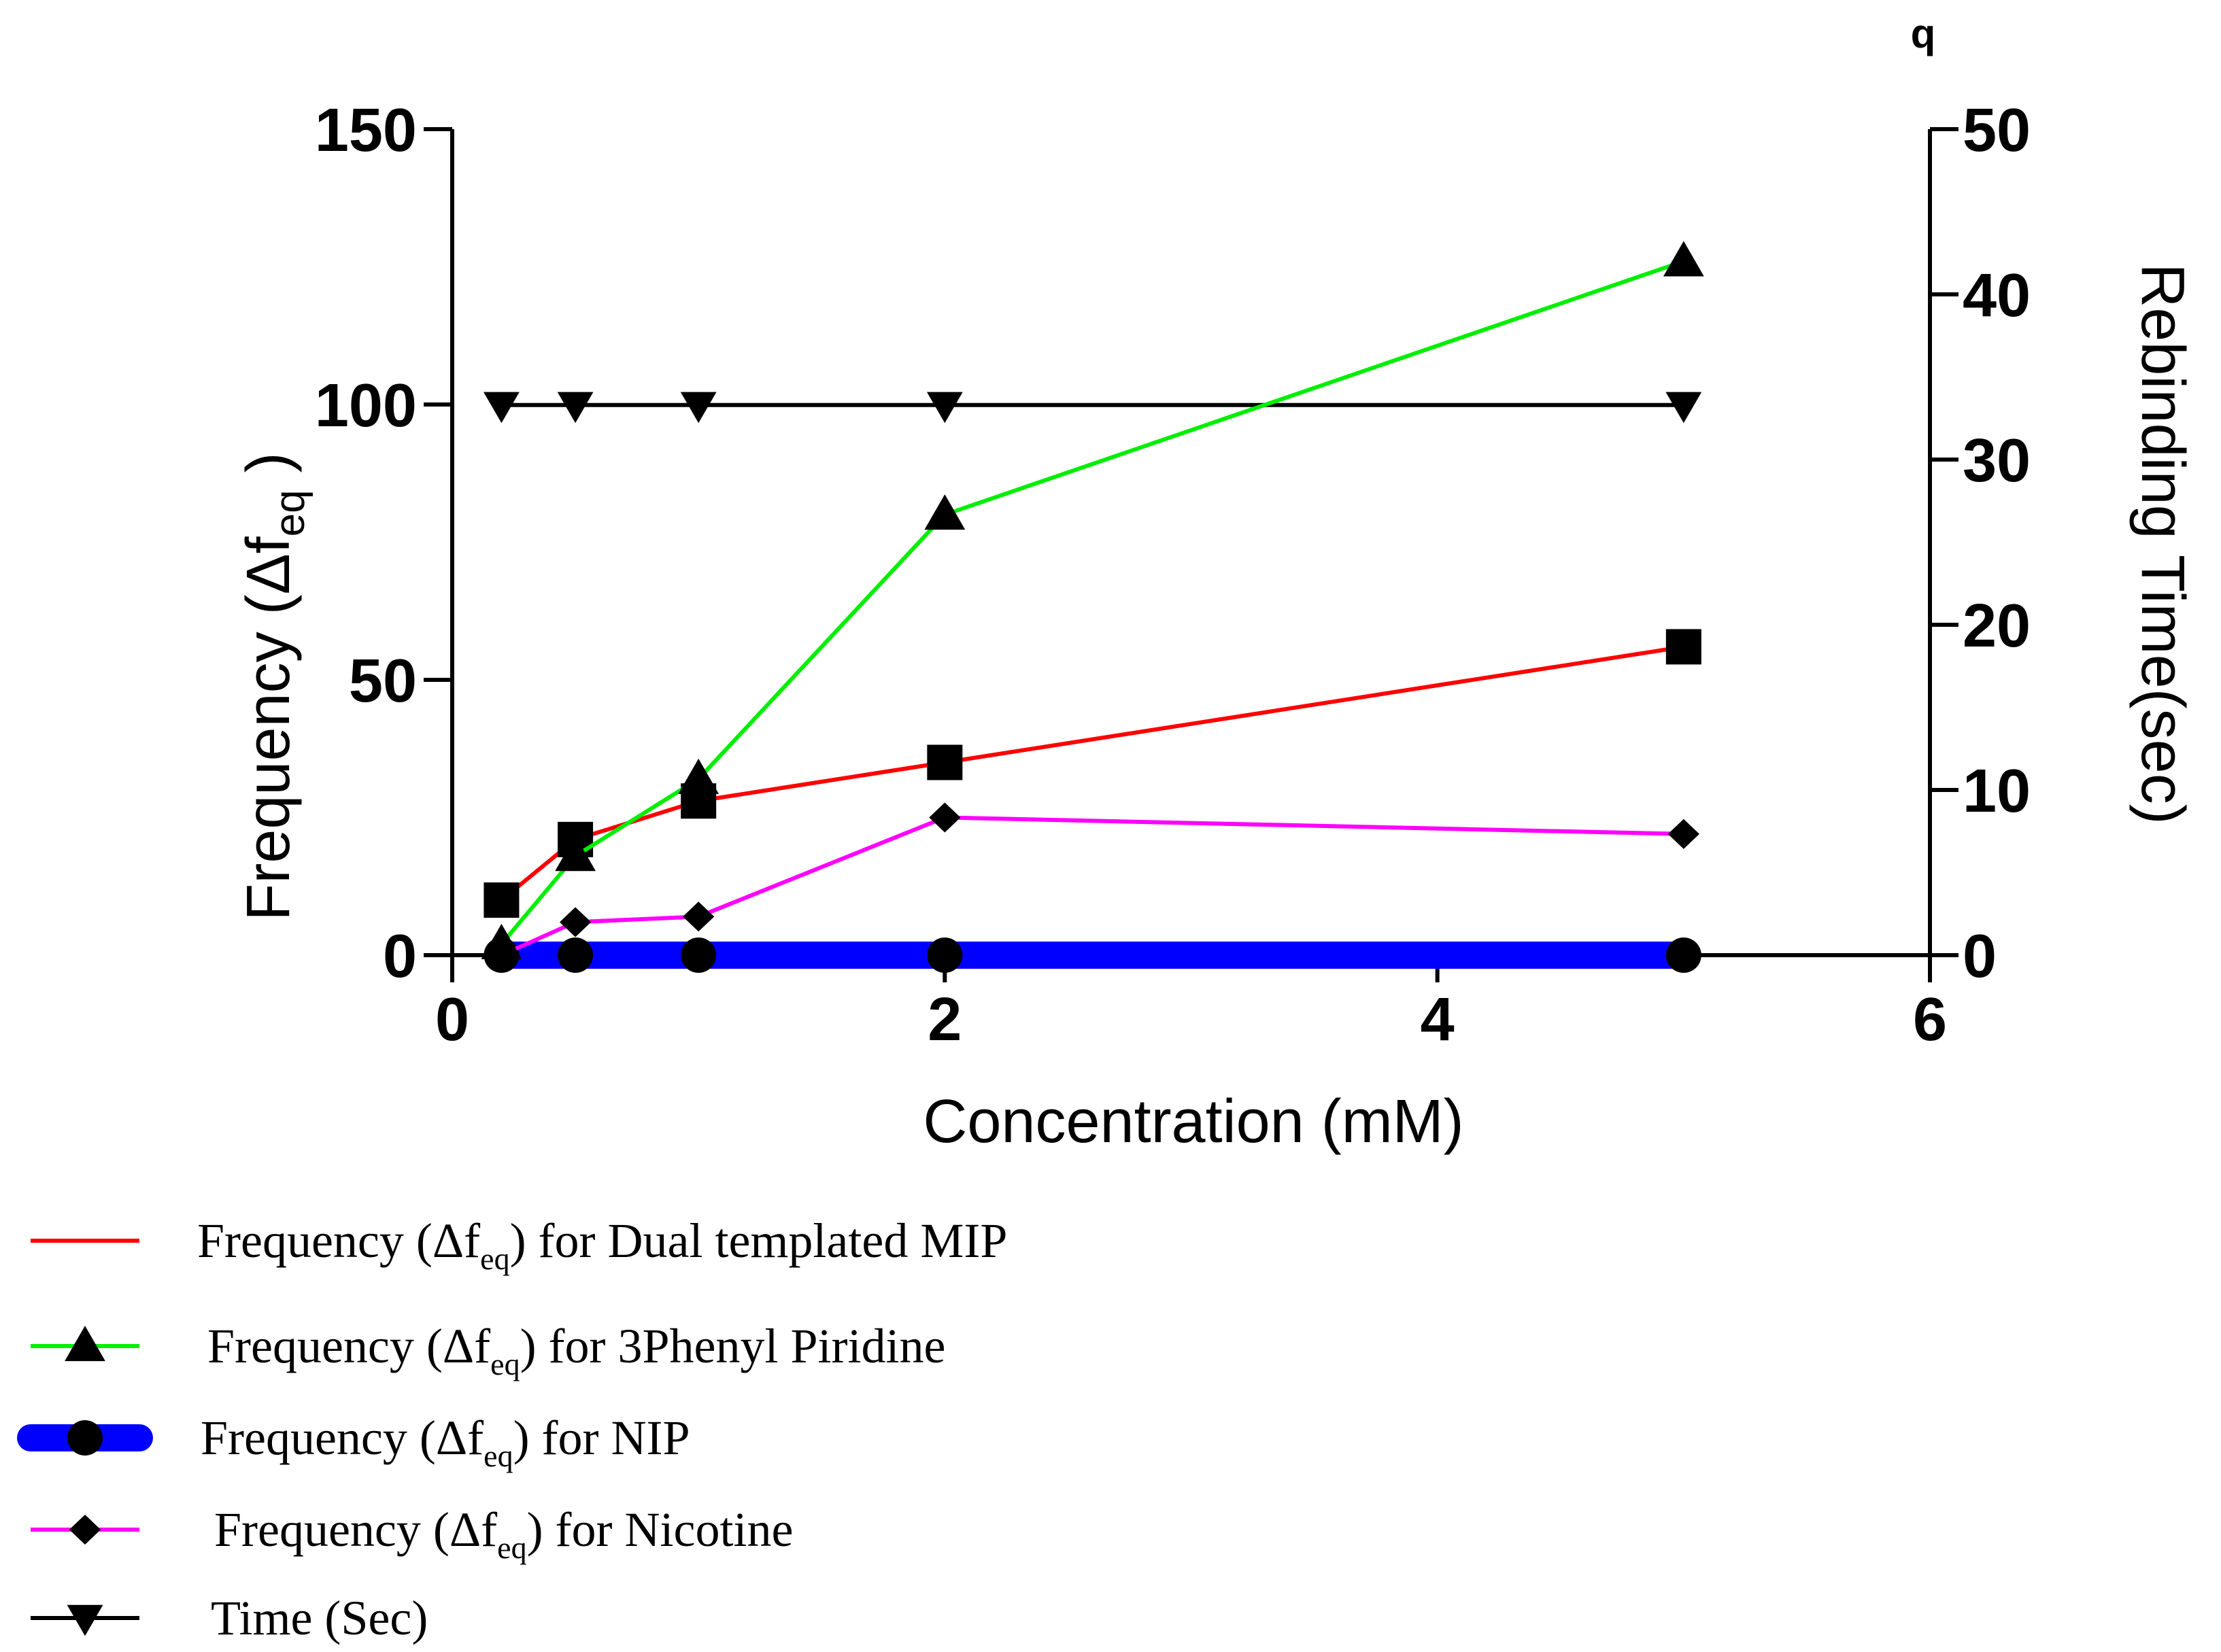 Image resolution: width=2221 pixels, height=1652 pixels. Describe the element at coordinates (383, 681) in the screenshot. I see `y-tick-label: 50` at that location.